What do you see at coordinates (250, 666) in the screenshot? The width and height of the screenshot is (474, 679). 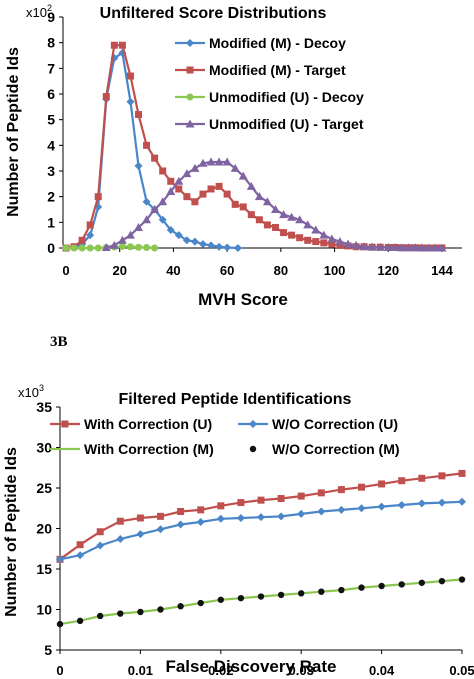 I see `x-axis-label: False Discovery Rate` at bounding box center [250, 666].